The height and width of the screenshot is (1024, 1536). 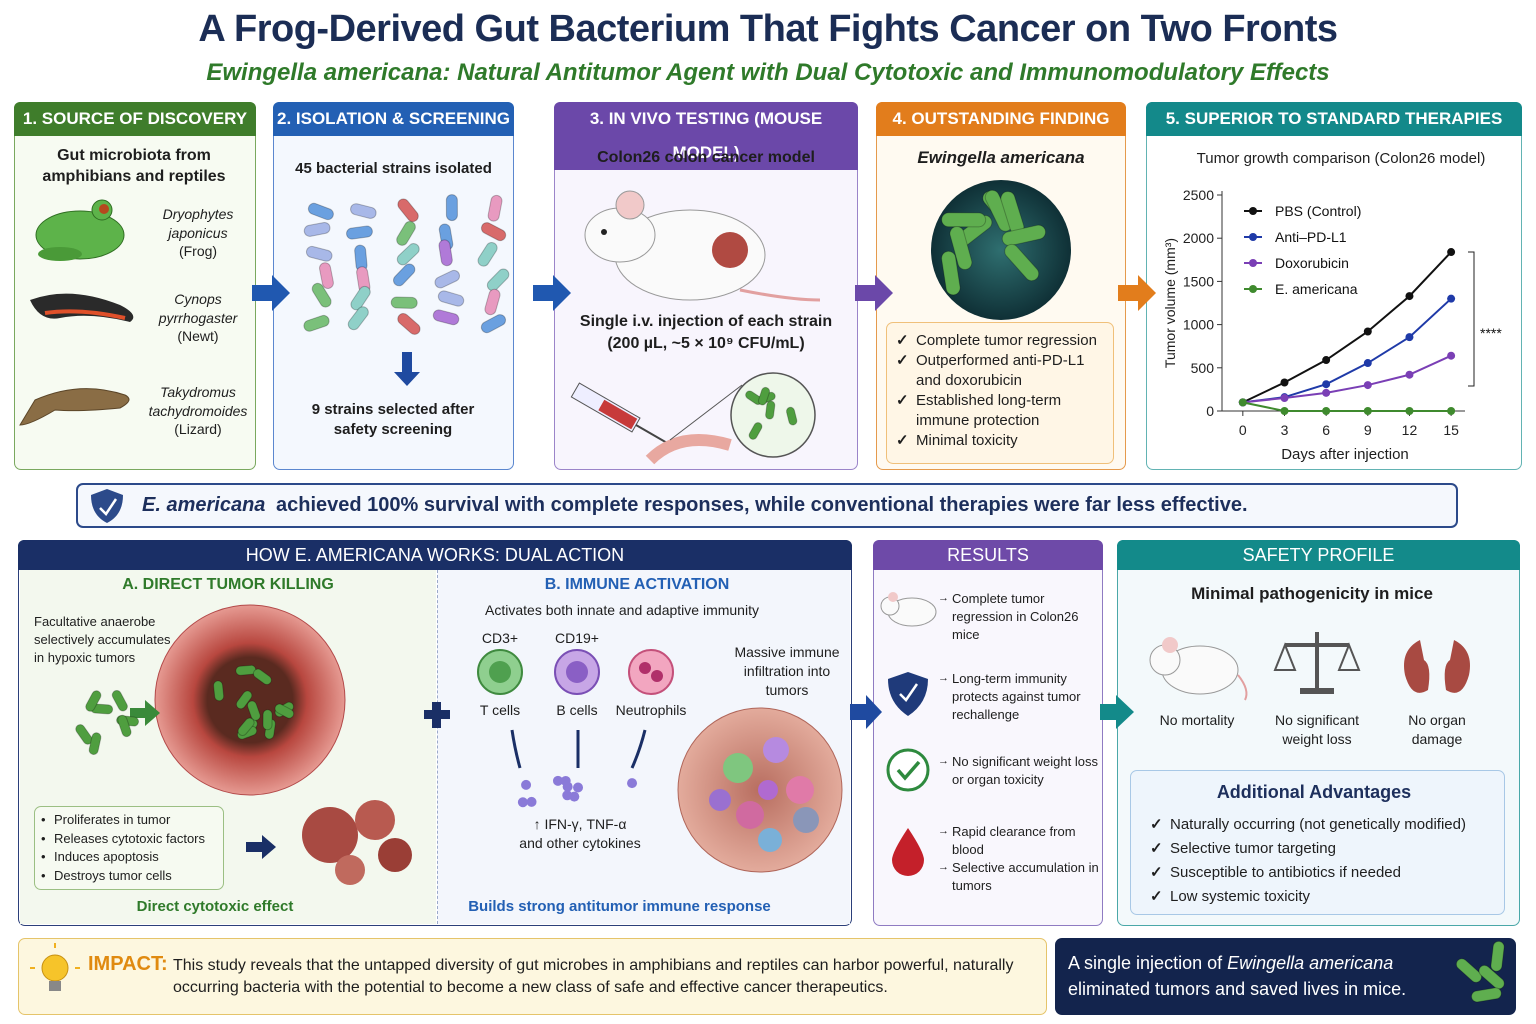 What do you see at coordinates (1310, 963) in the screenshot?
I see `organism: Ewingella americana` at bounding box center [1310, 963].